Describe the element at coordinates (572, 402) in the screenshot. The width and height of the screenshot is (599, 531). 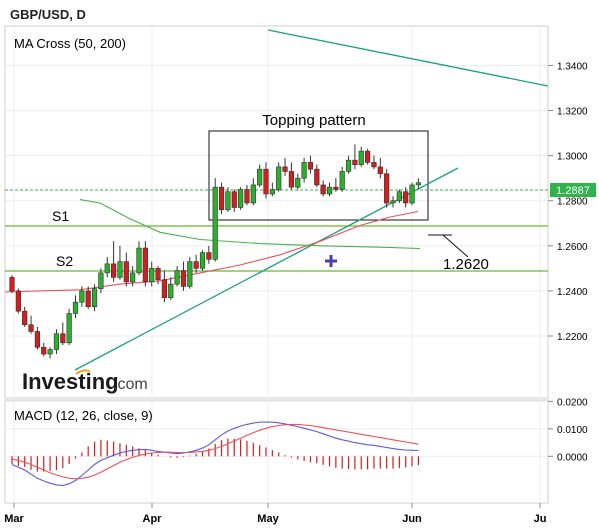
I see `macd-tick-label: 0.0200` at that location.